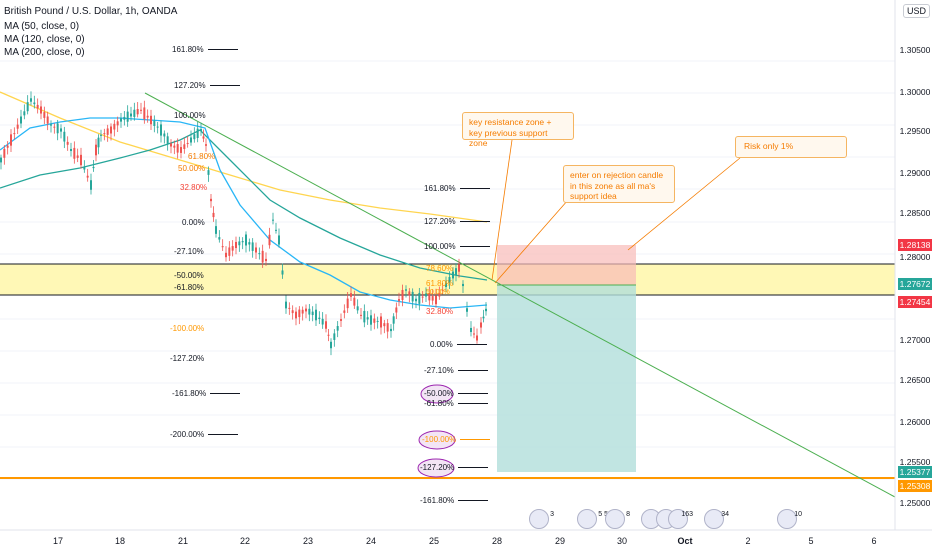 The image size is (932, 550). What do you see at coordinates (791, 147) in the screenshot?
I see `note-risk: Risk only 1%` at bounding box center [791, 147].